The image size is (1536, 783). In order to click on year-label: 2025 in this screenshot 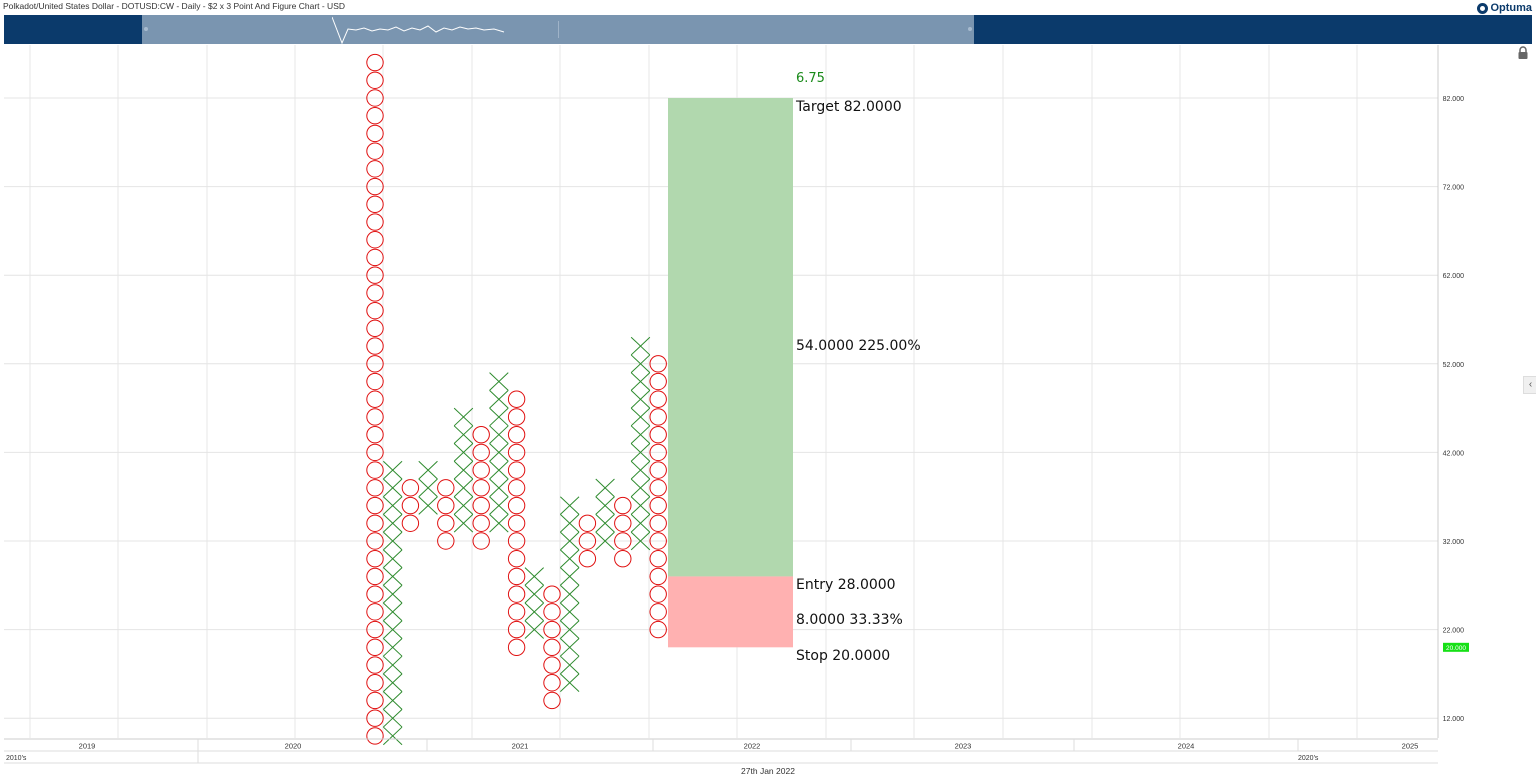, I will do `click(1410, 746)`.